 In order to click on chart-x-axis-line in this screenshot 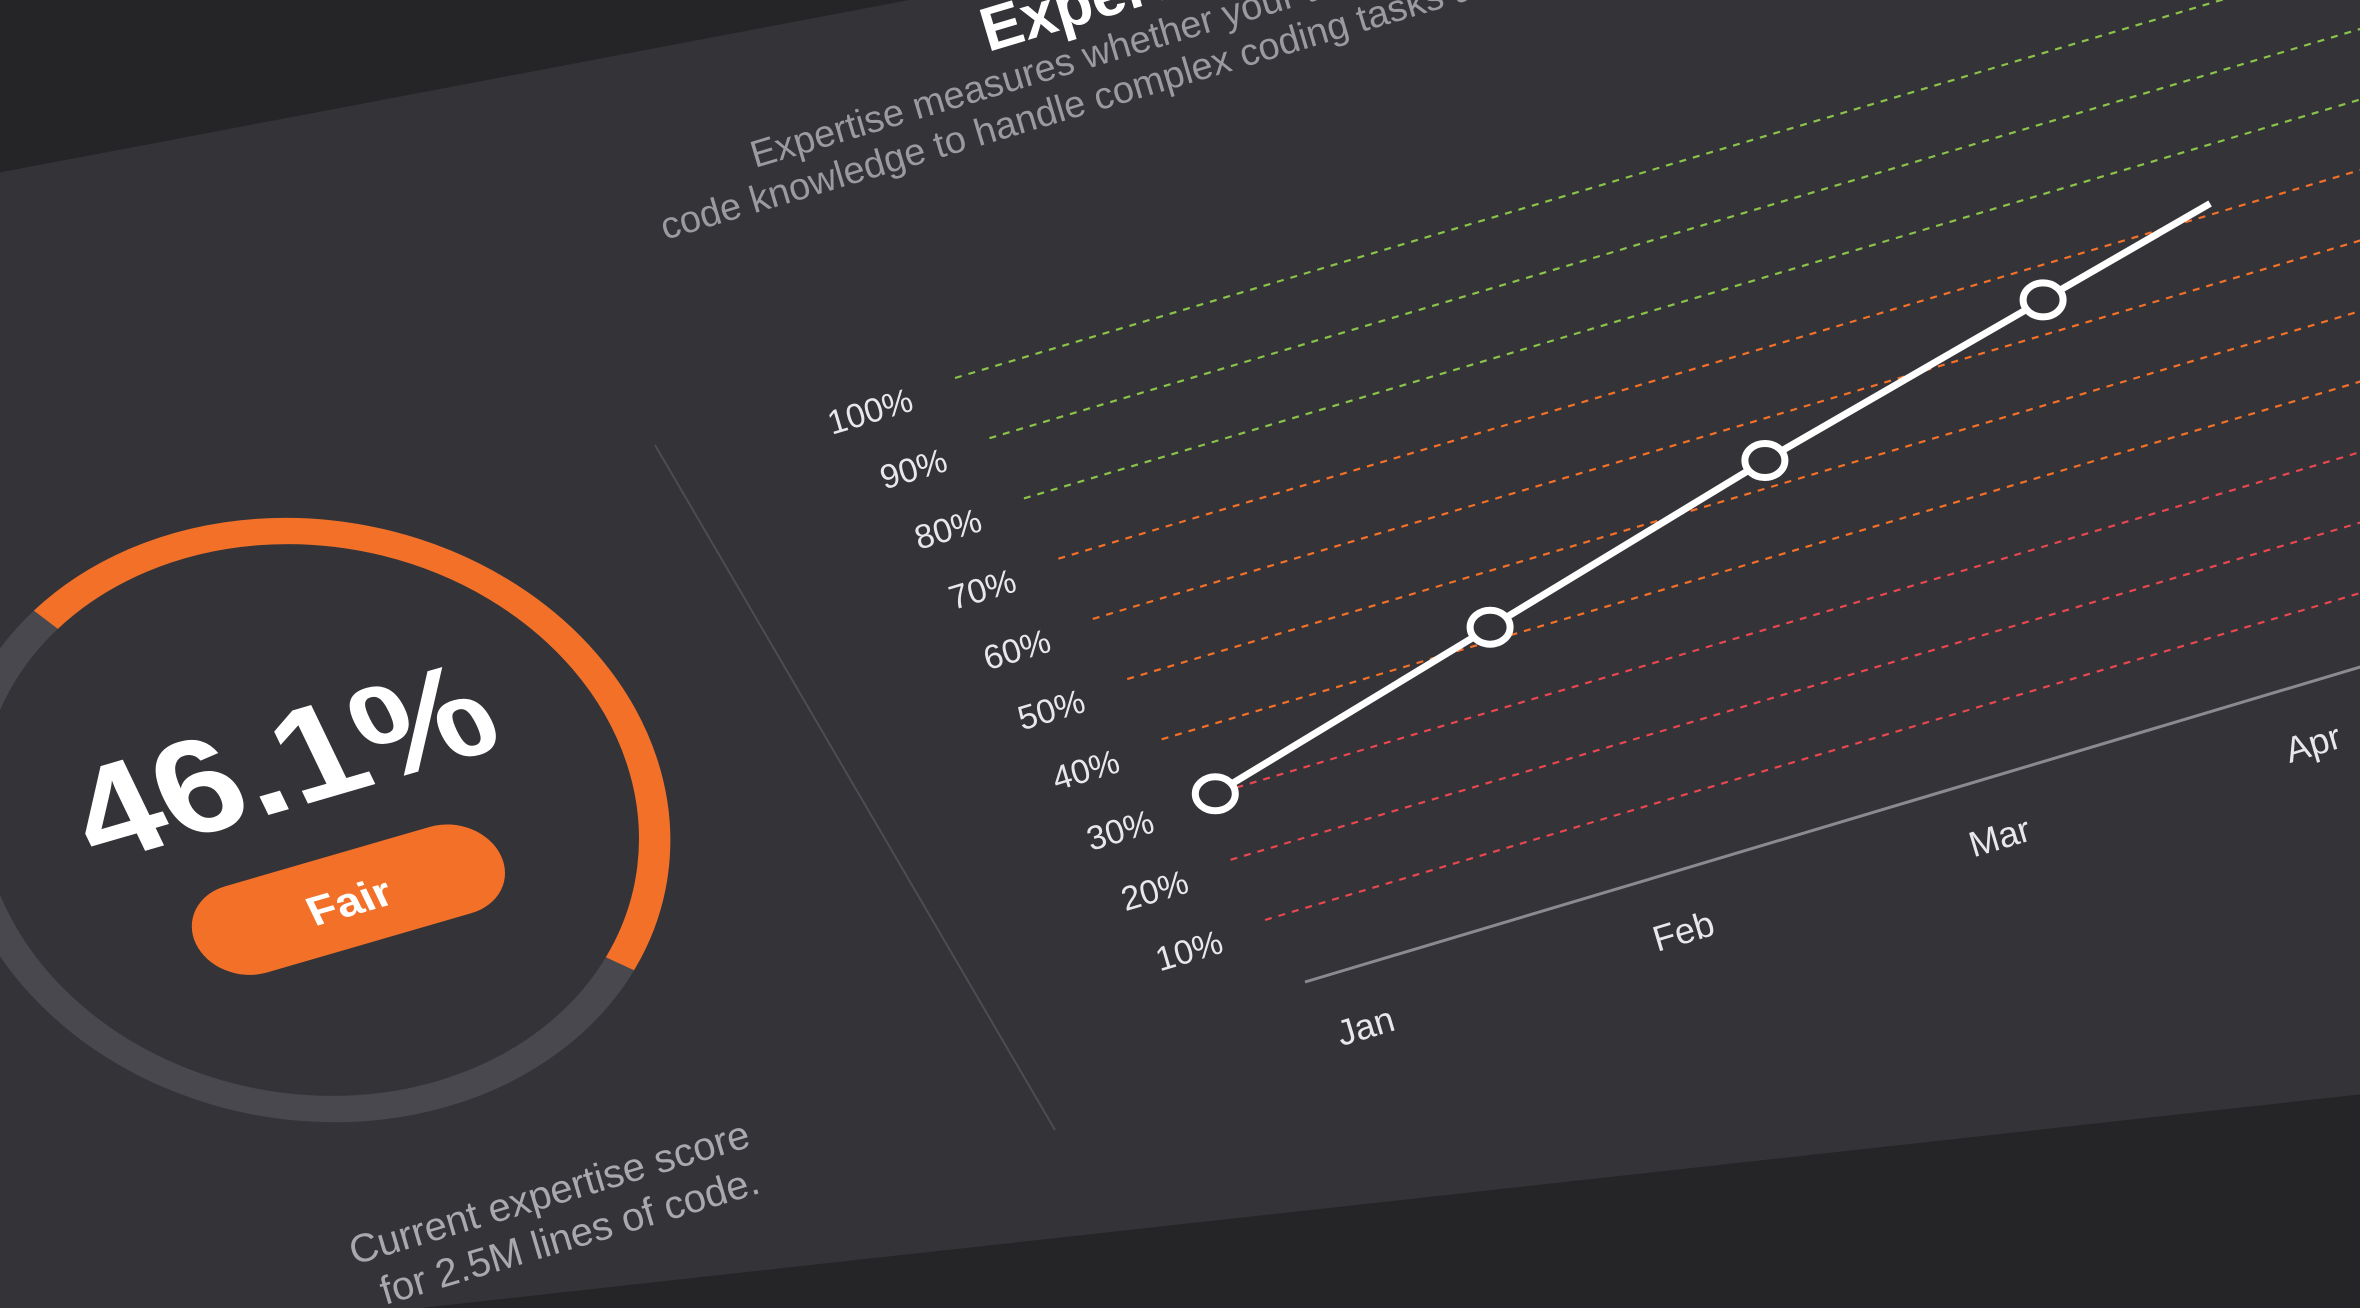, I will do `click(1832, 824)`.